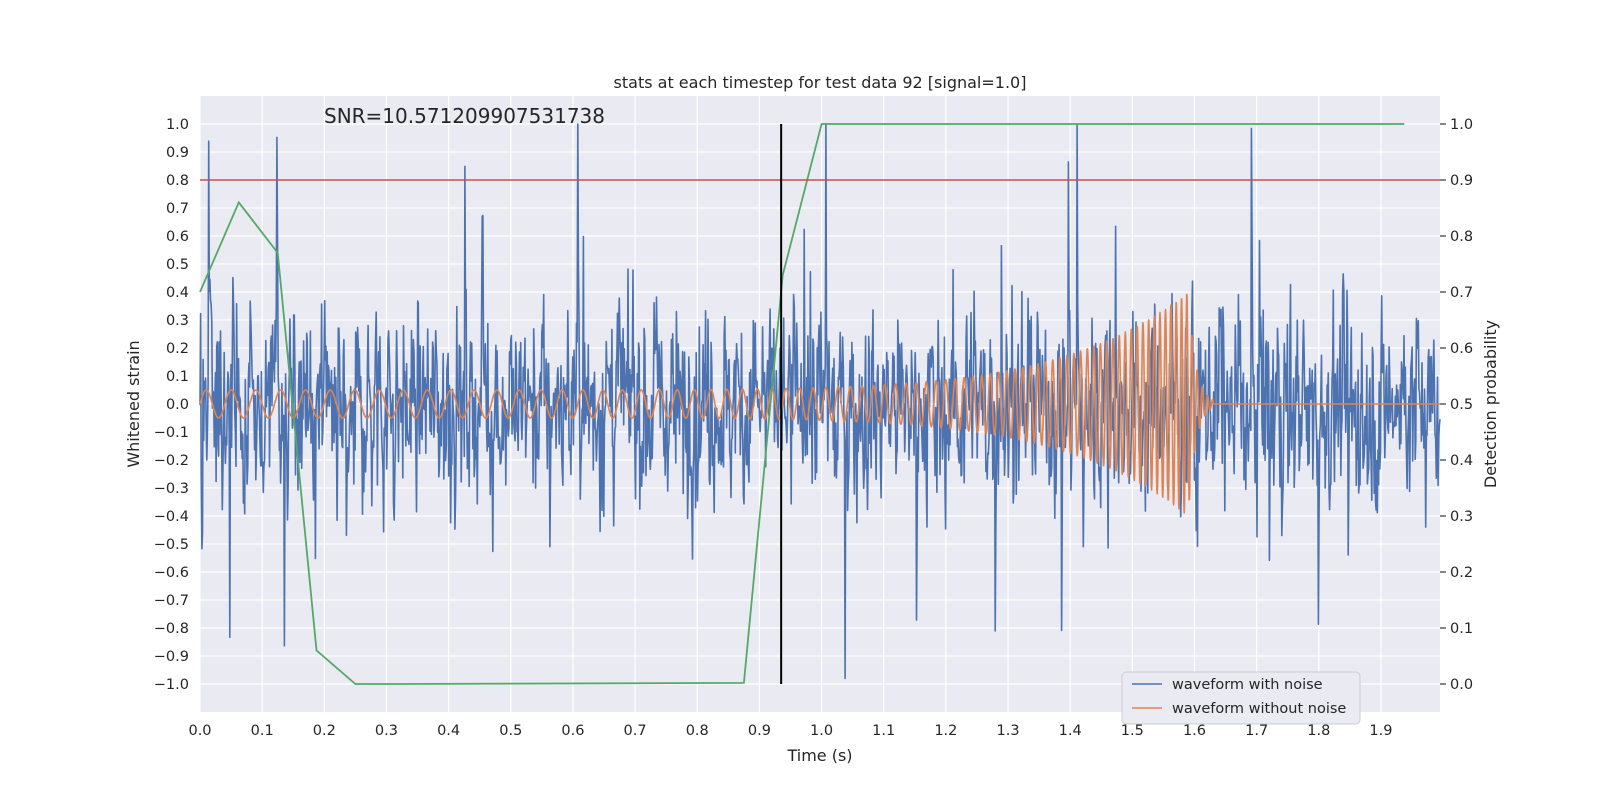  Describe the element at coordinates (1007, 731) in the screenshot. I see `x-tick-label: 1.3` at that location.